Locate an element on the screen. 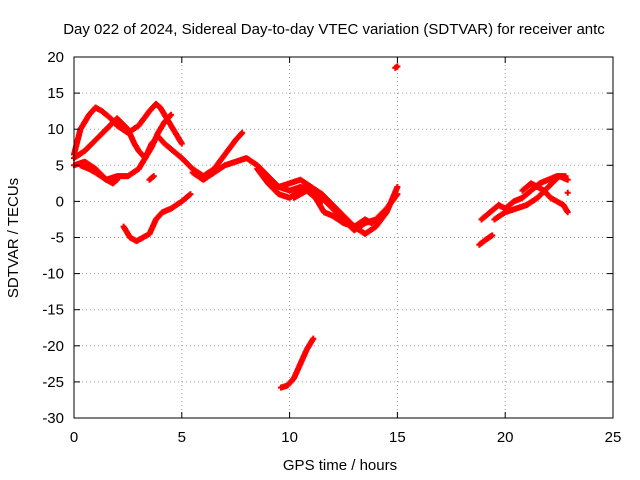 The height and width of the screenshot is (480, 640). y-tick-label: -5 is located at coordinates (57, 238).